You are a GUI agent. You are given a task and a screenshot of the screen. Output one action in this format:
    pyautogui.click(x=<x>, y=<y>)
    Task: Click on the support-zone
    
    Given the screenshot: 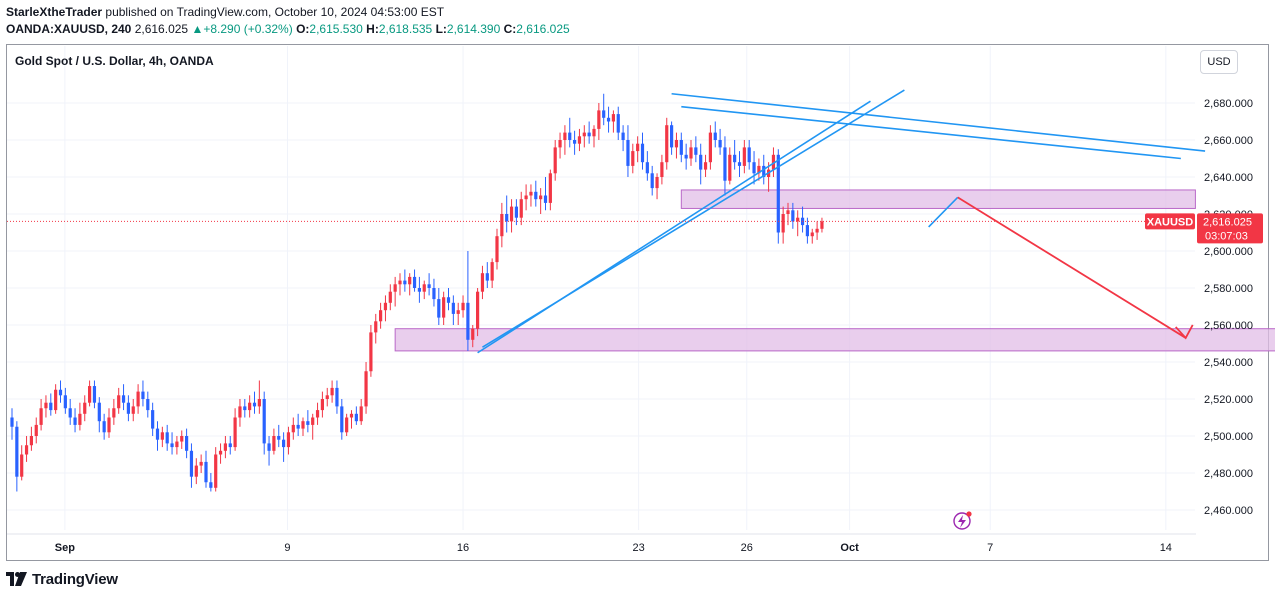 What is the action you would take?
    pyautogui.click(x=834, y=340)
    